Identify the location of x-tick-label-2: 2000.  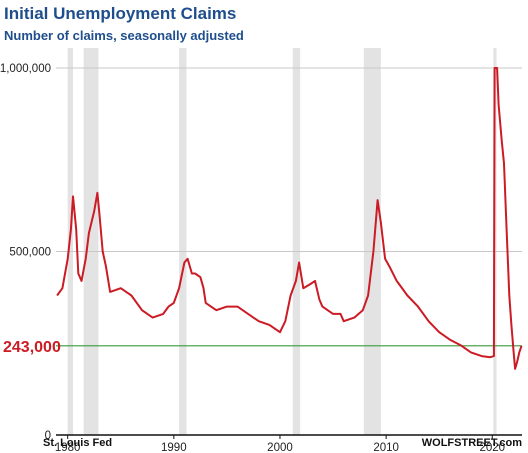
(280, 447).